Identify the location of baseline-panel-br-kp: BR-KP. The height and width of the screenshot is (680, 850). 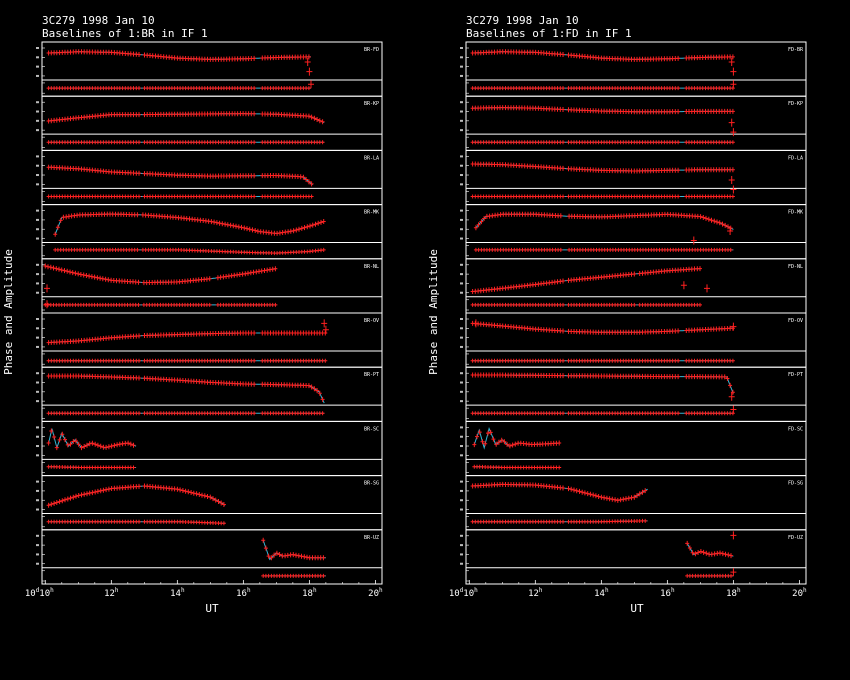
(209, 123).